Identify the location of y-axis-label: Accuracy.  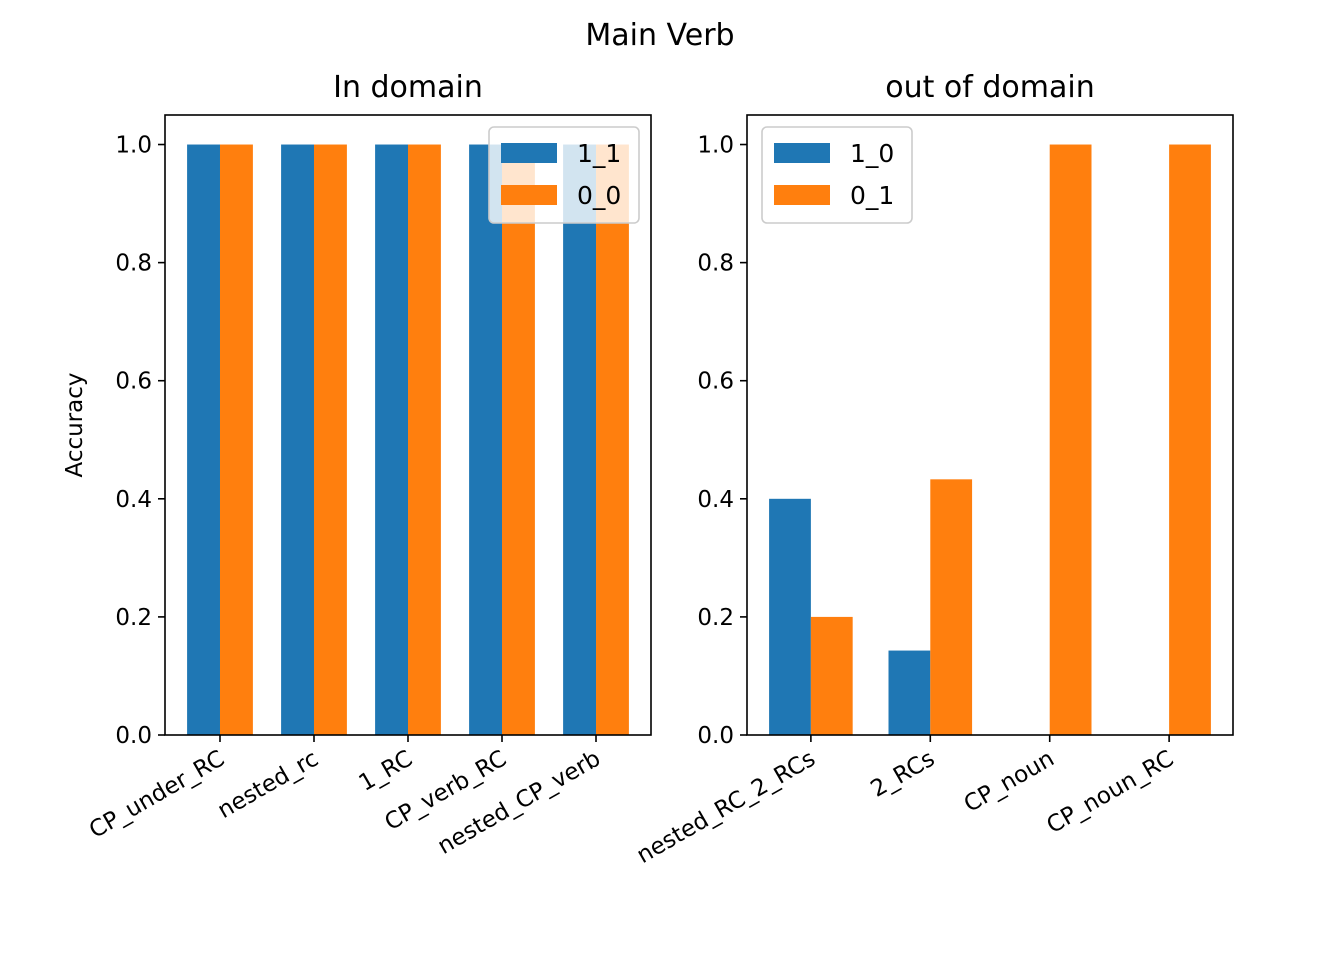
(75, 424).